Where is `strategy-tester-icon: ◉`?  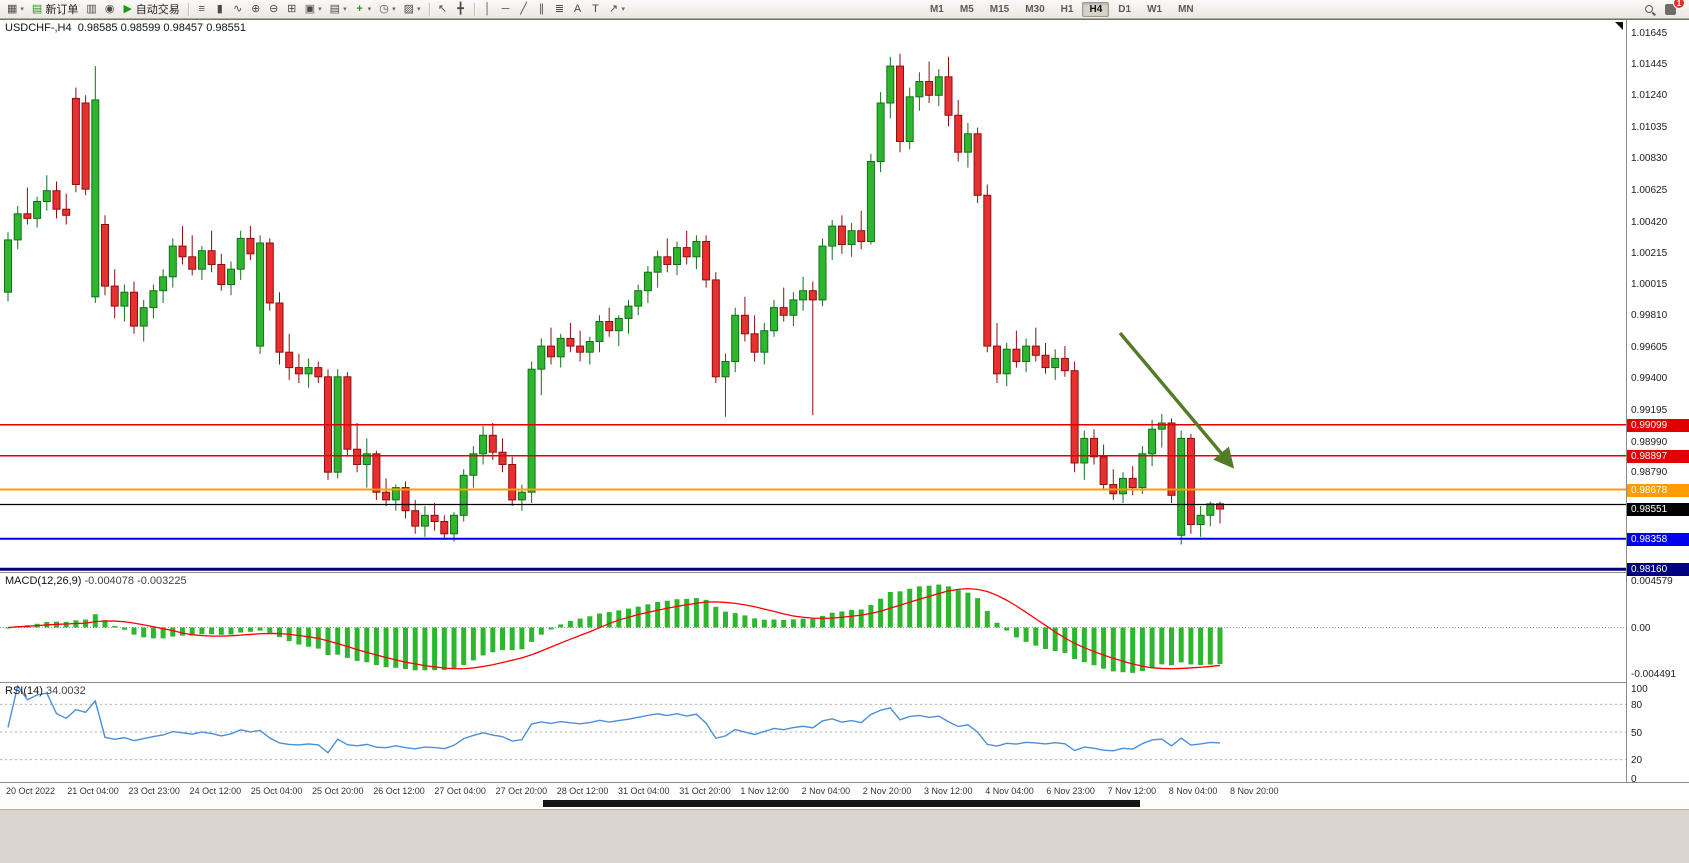 strategy-tester-icon: ◉ is located at coordinates (109, 8).